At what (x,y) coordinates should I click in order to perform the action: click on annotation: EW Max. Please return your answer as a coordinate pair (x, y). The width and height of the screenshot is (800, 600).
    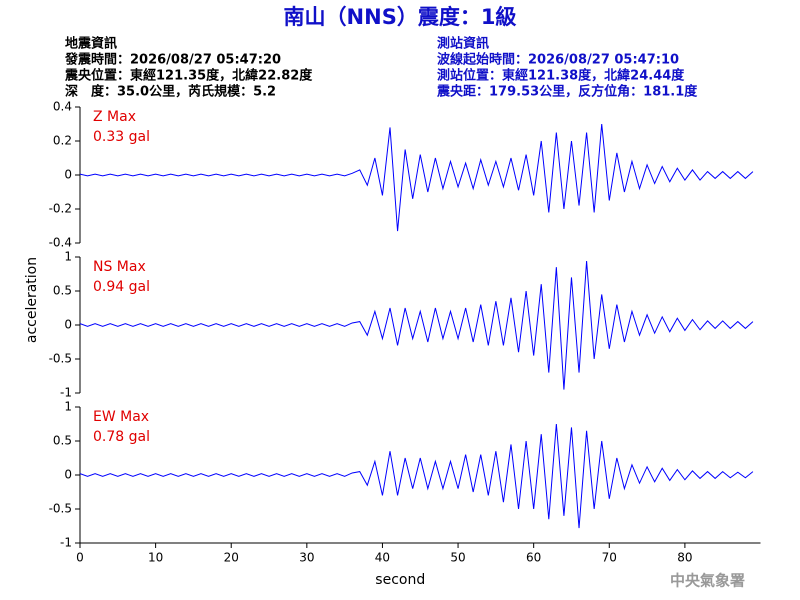
    Looking at the image, I should click on (121, 417).